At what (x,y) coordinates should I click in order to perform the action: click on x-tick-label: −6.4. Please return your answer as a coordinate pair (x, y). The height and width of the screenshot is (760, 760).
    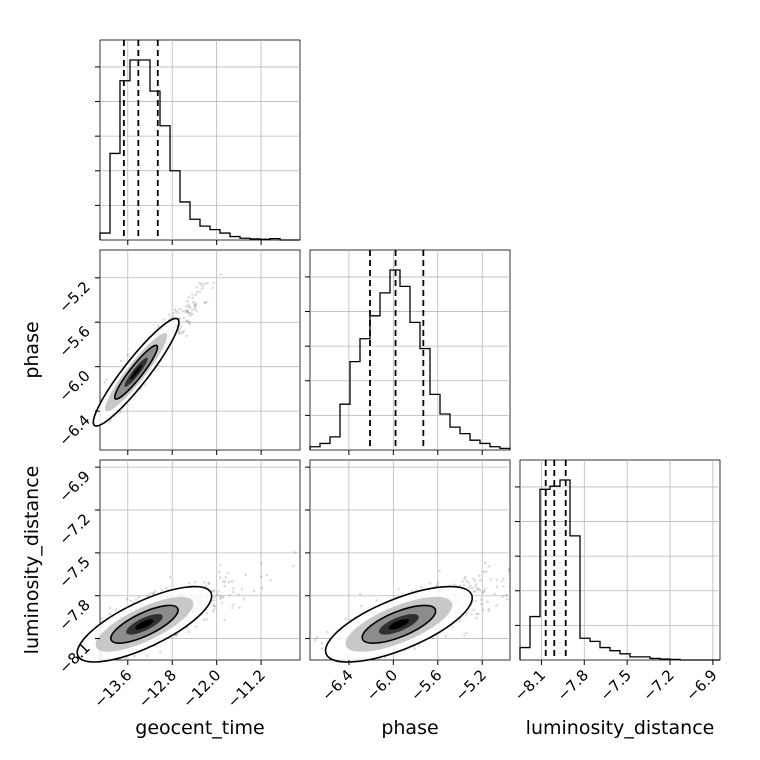
    Looking at the image, I should click on (337, 685).